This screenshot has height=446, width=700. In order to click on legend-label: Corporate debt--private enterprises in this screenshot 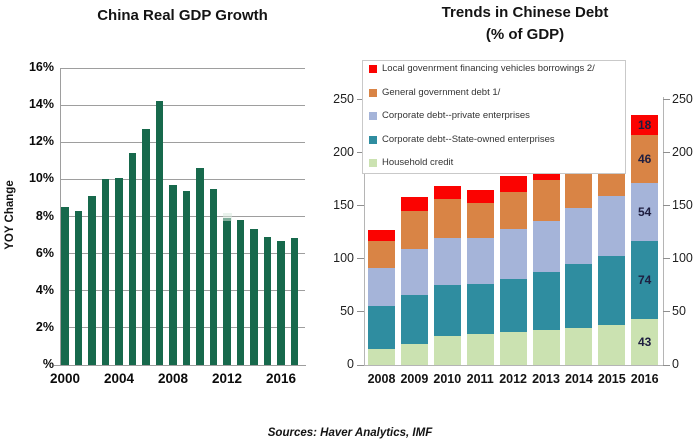, I will do `click(456, 115)`.